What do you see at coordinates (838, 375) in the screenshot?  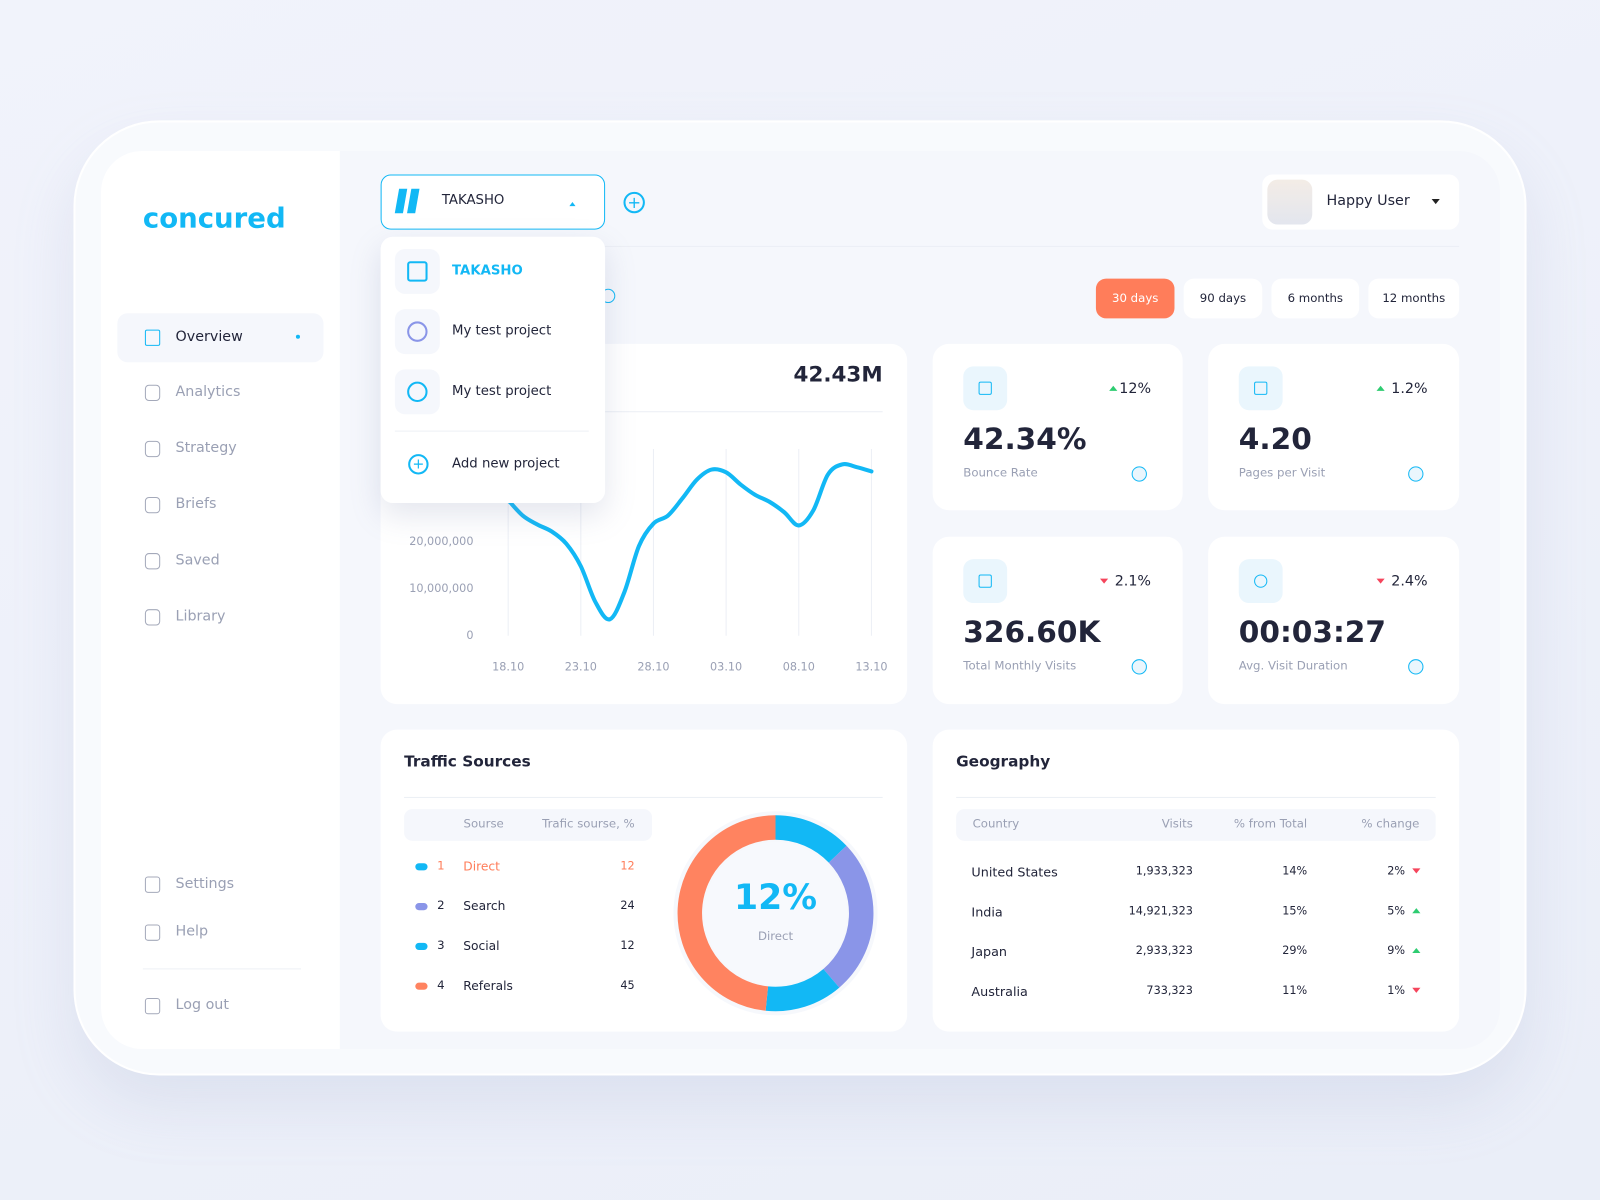 I see `chart-total: 42.43M` at bounding box center [838, 375].